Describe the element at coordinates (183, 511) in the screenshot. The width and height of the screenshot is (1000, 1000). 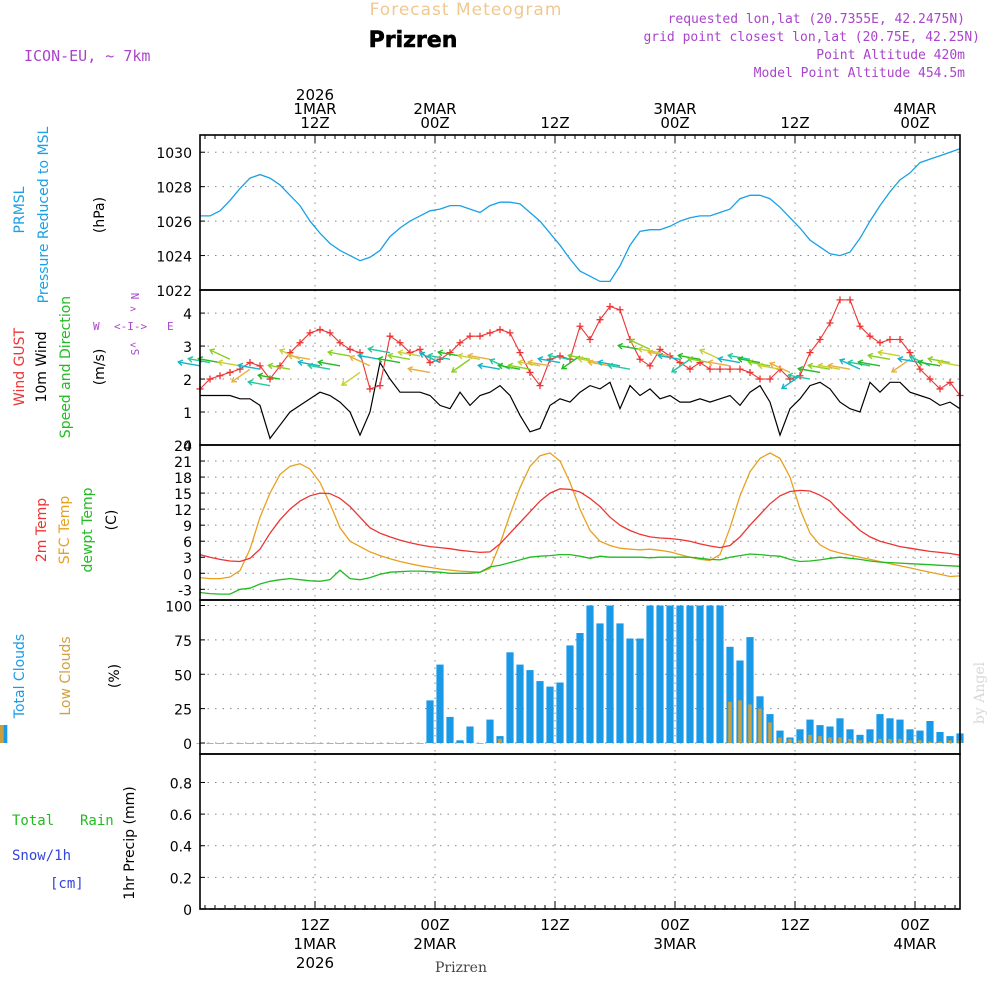
I see `y-tick-label: 12` at that location.